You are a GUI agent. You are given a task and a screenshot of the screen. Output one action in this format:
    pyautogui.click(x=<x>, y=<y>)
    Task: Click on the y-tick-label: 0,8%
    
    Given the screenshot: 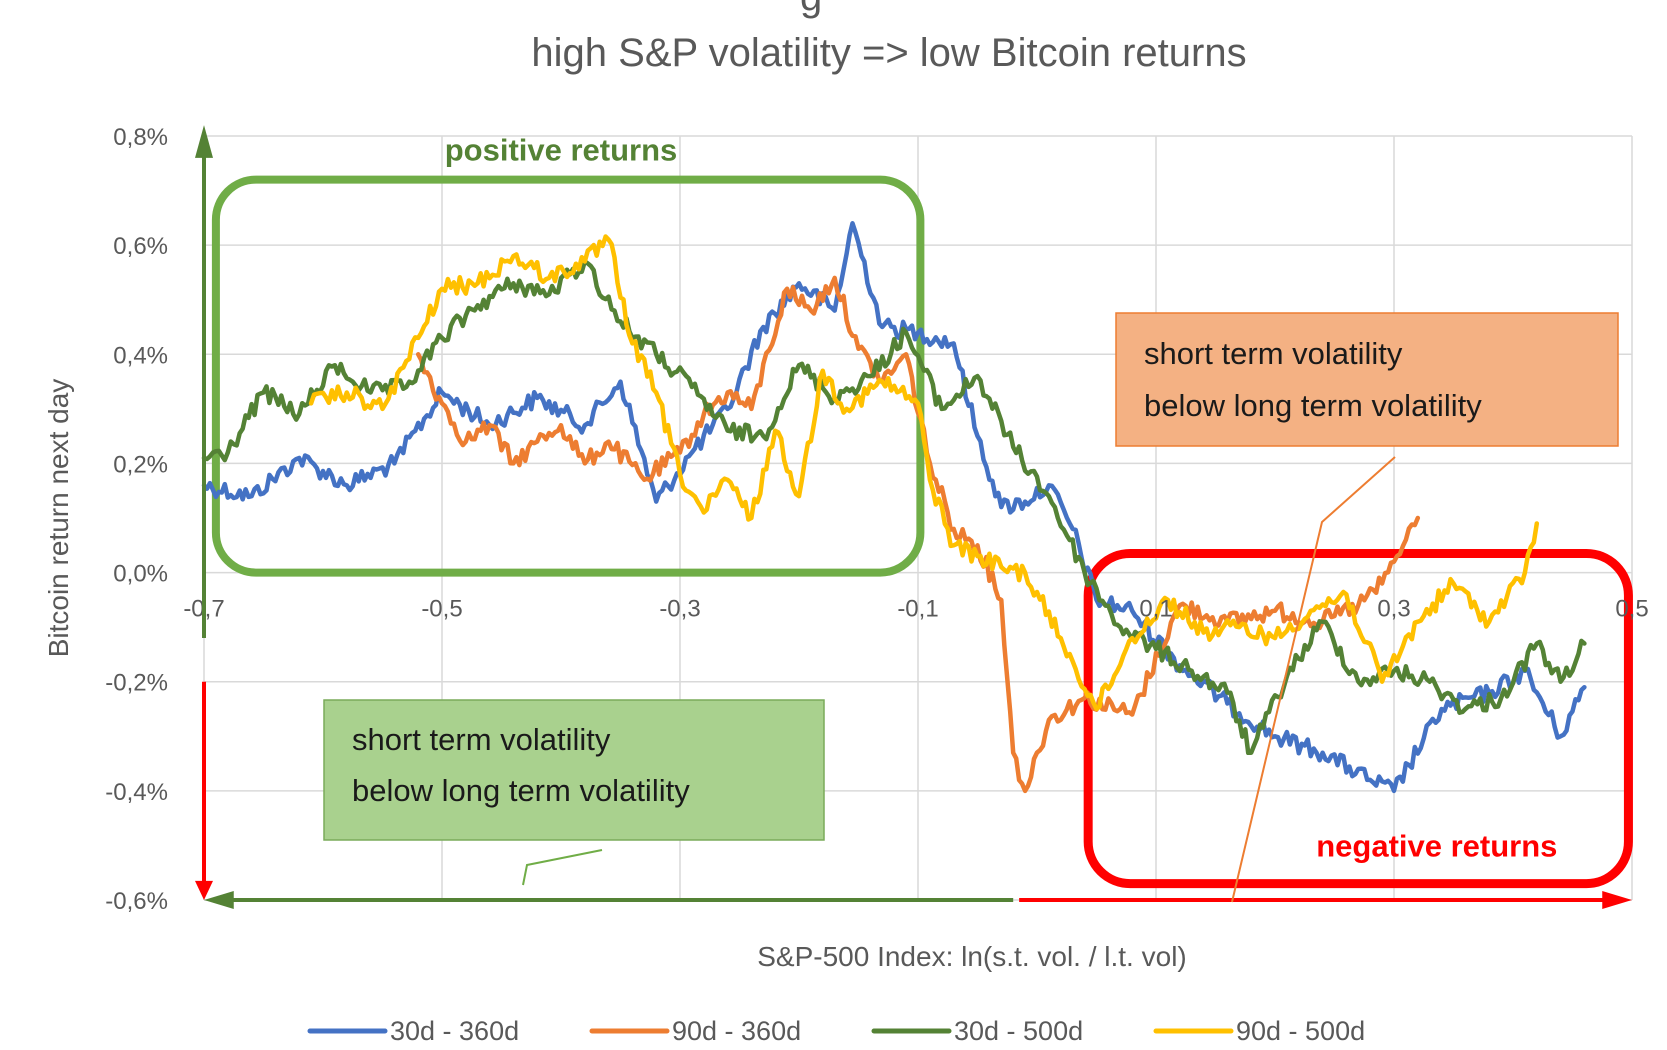 What is the action you would take?
    pyautogui.click(x=140, y=137)
    